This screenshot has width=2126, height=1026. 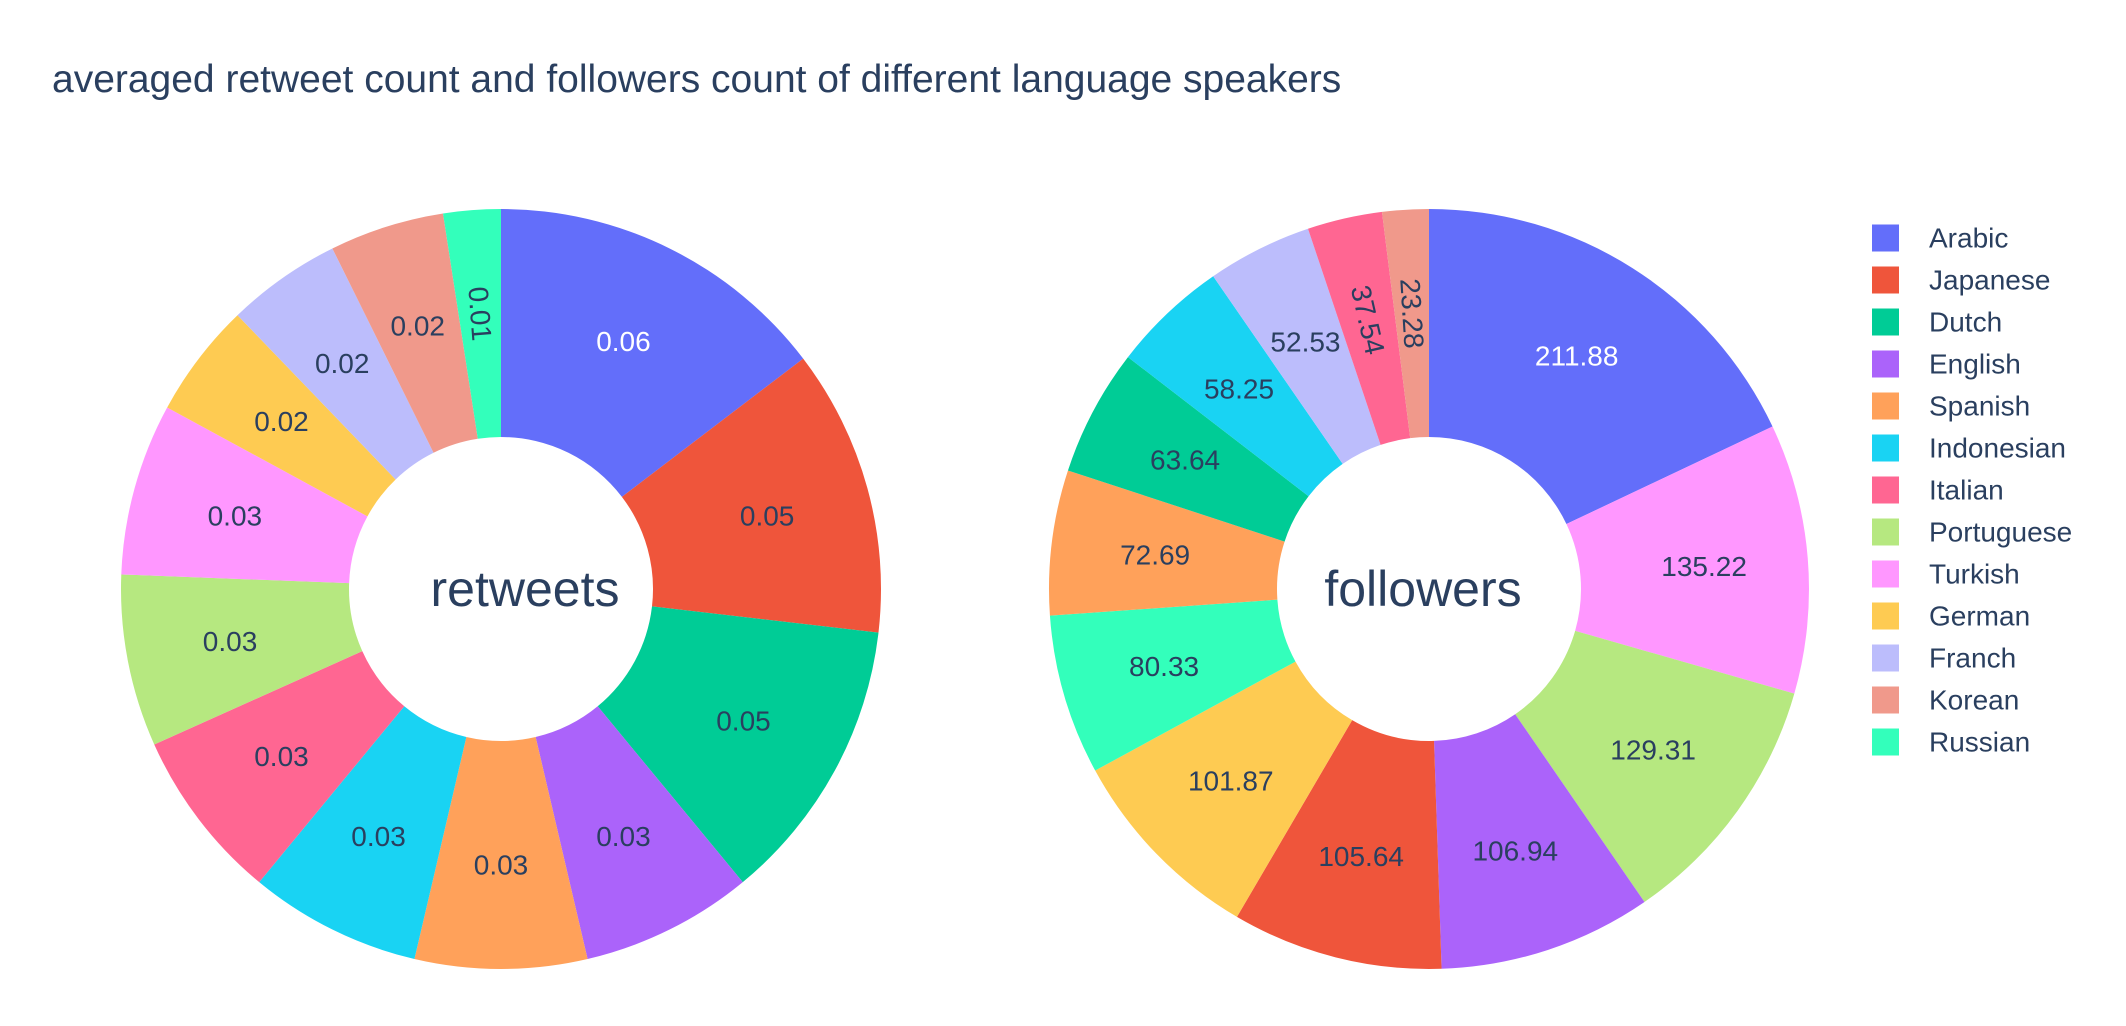 I want to click on slice-retweets-italian, so click(x=279, y=767).